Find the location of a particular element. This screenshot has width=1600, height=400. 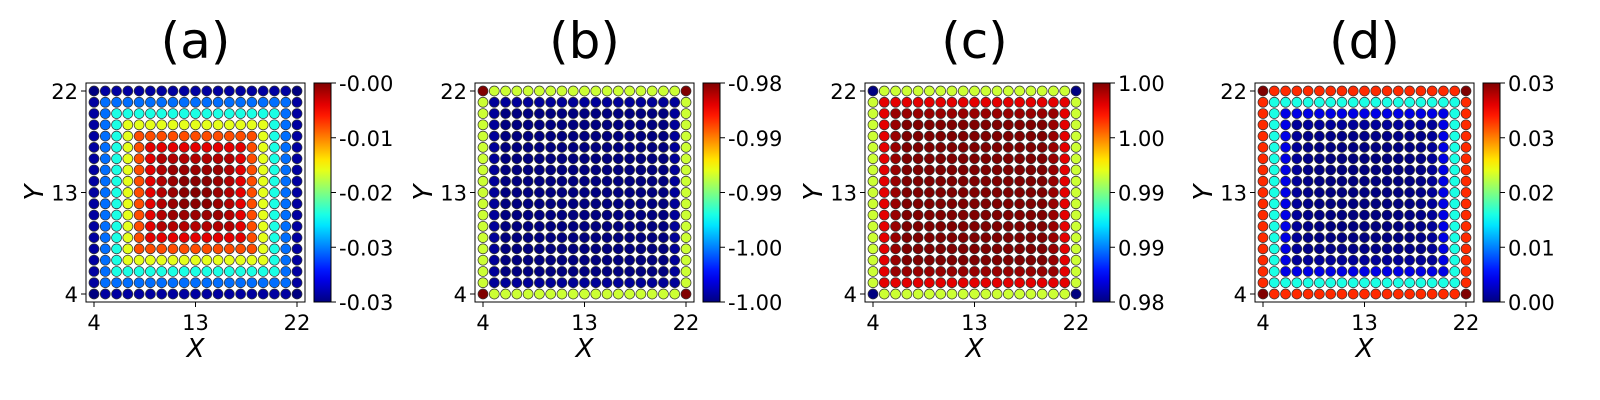

colorbar-tick-label: 1.00 is located at coordinates (1141, 139).